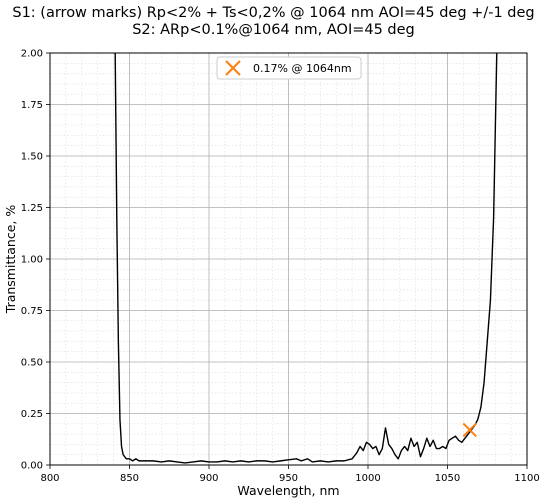  I want to click on y-tick-label: 0.00, so click(32, 466).